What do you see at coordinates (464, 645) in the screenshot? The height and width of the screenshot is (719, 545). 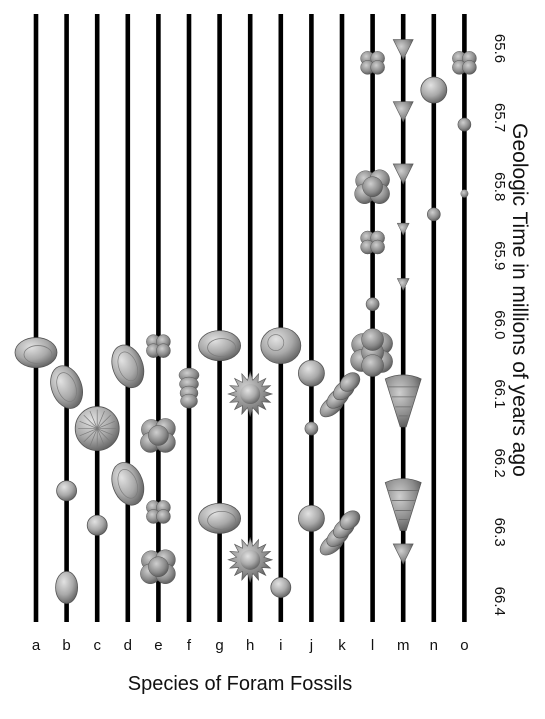 I see `species-label-o: o` at bounding box center [464, 645].